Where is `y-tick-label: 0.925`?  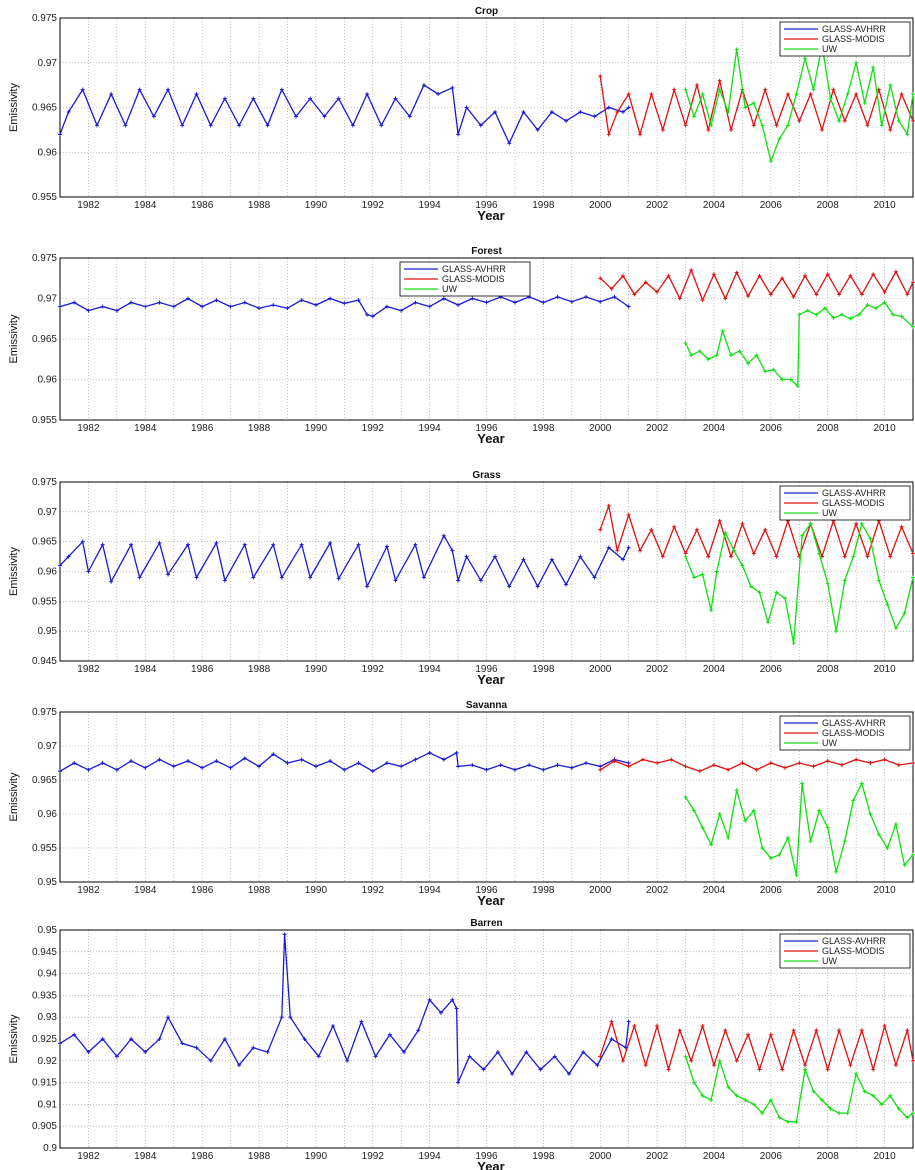 y-tick-label: 0.925 is located at coordinates (44, 1039).